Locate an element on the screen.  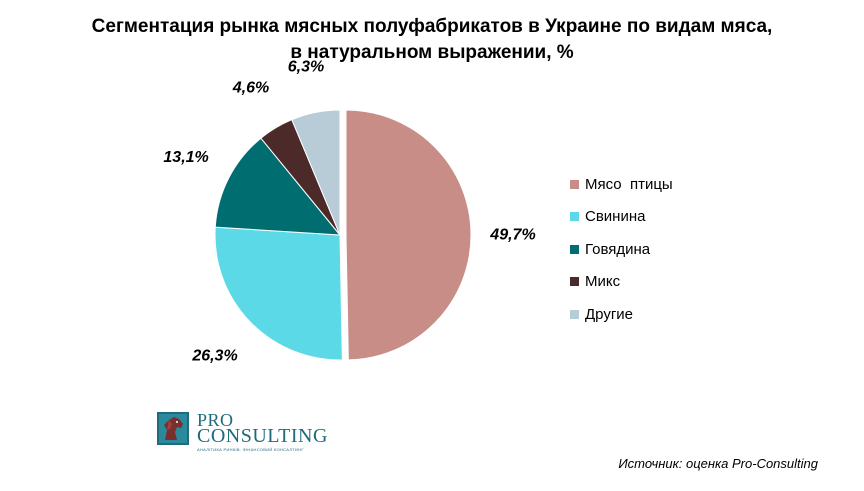
logo-text-top: PRO is located at coordinates (215, 420).